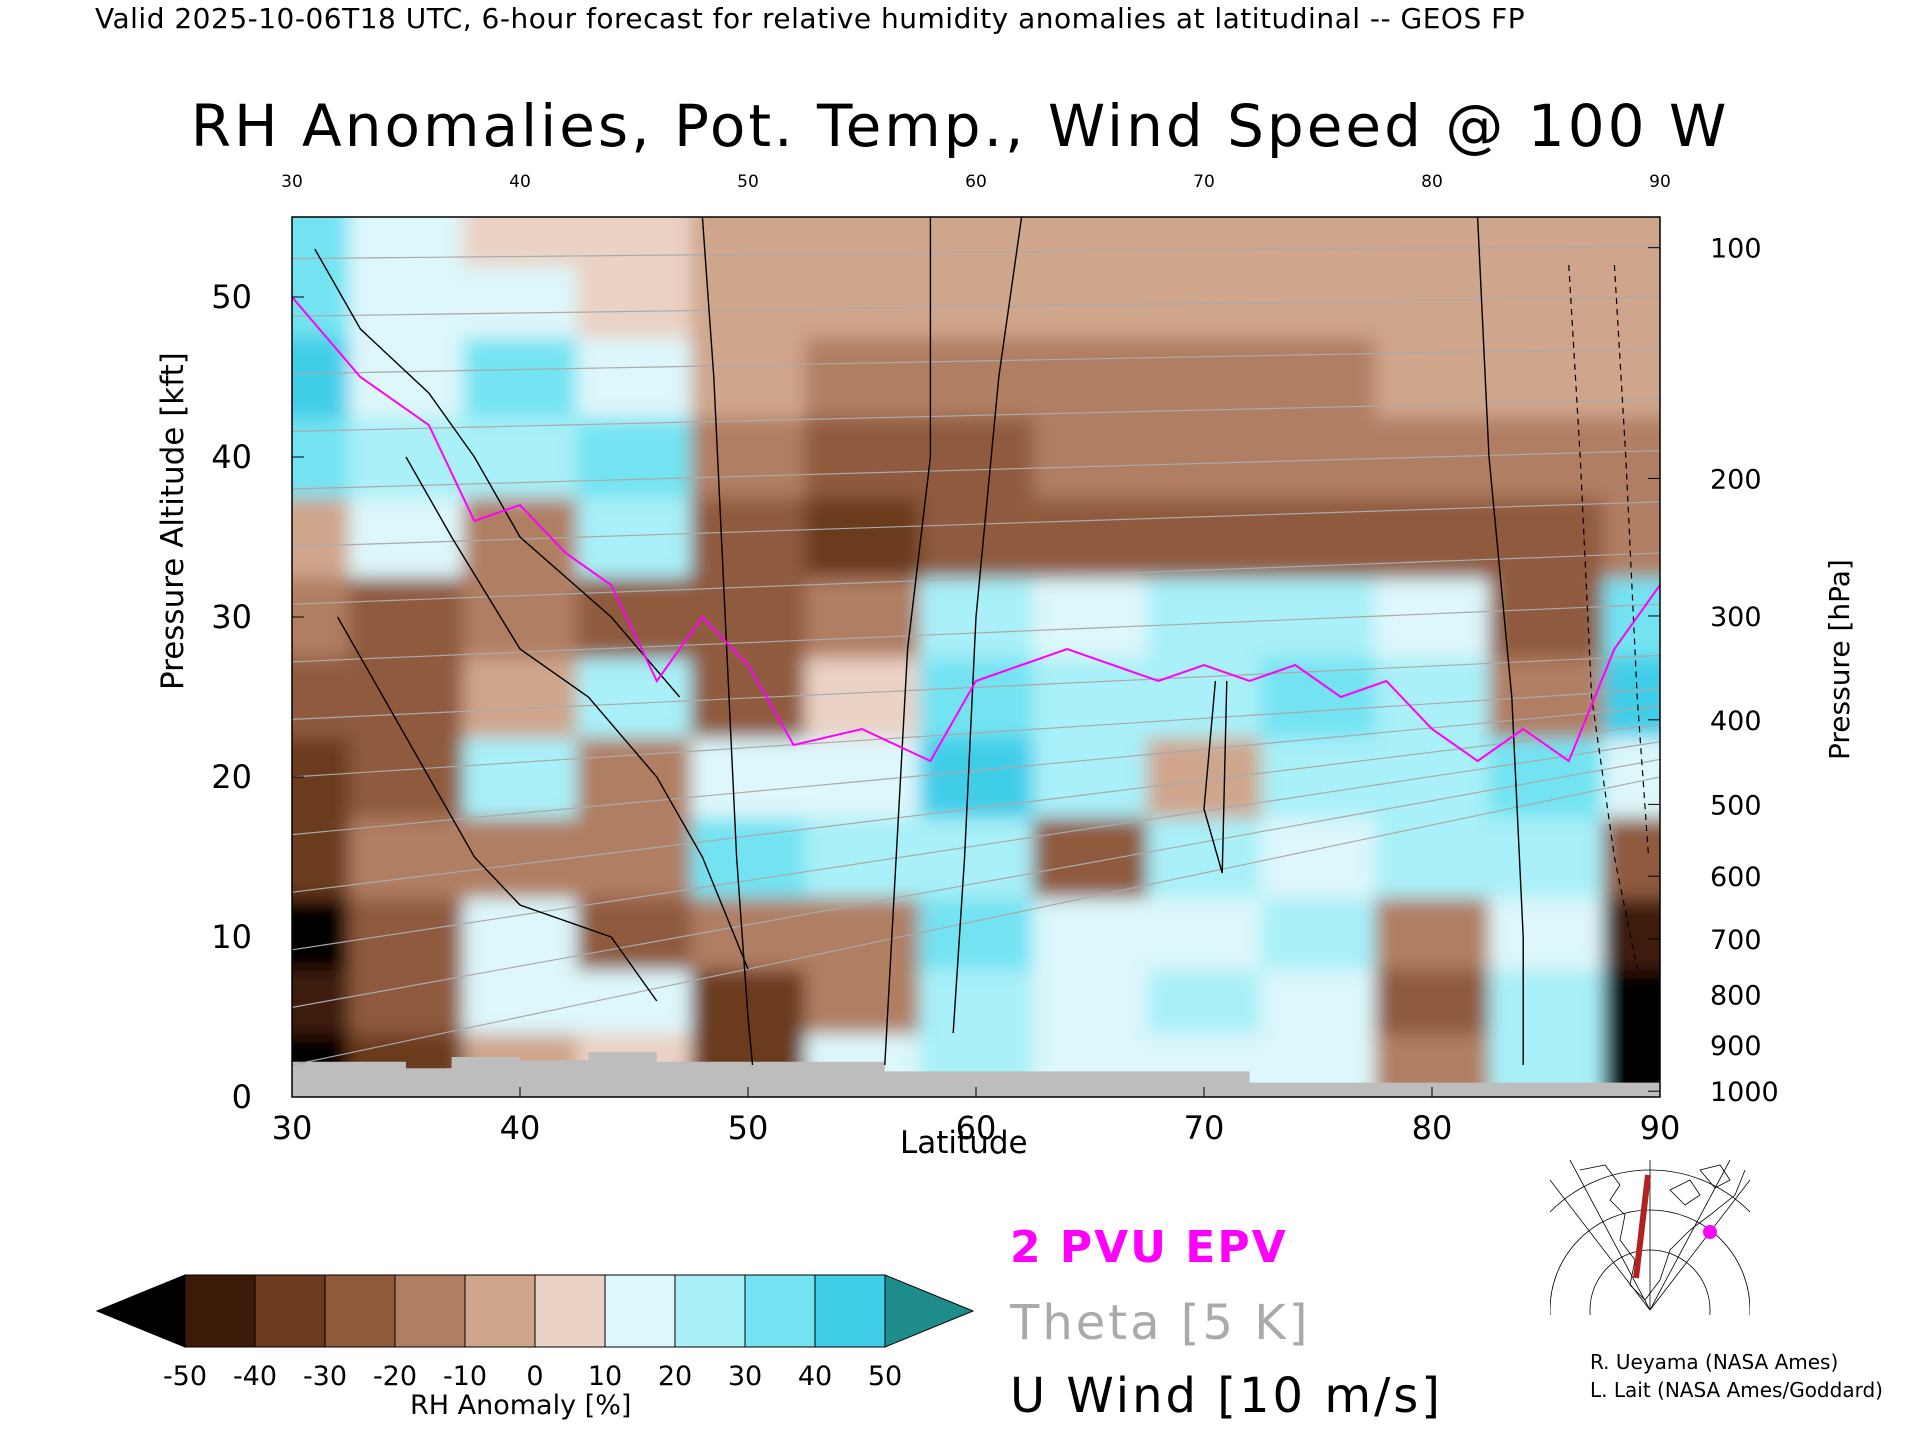  What do you see at coordinates (1736, 940) in the screenshot?
I see `p-tick-label: 700` at bounding box center [1736, 940].